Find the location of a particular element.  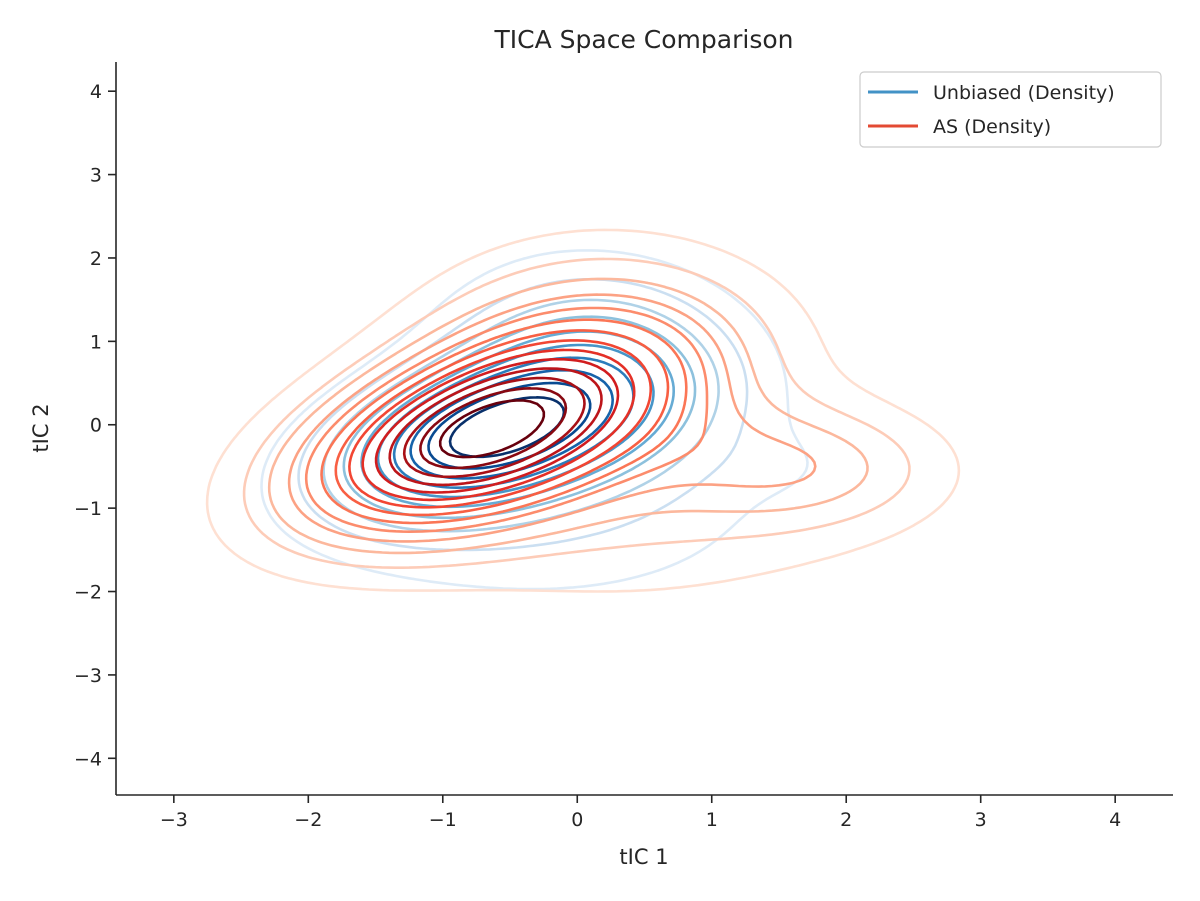

x-tick-label: −2 is located at coordinates (308, 820).